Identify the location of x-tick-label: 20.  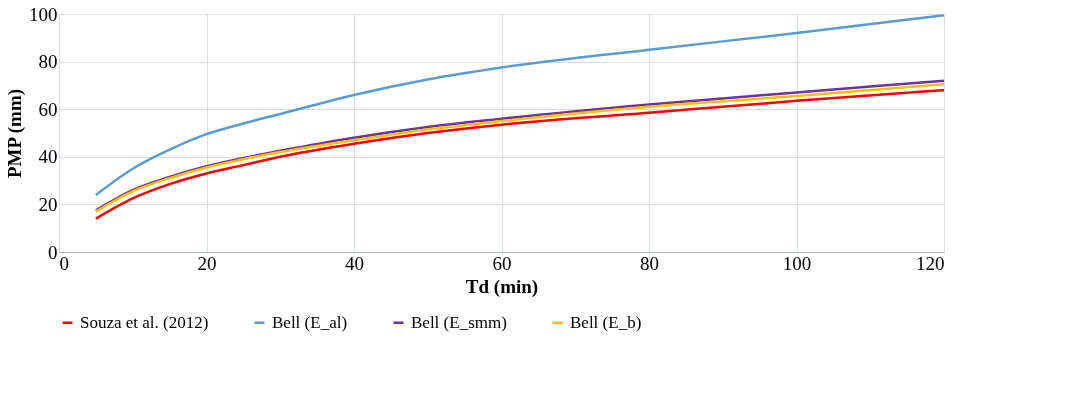
(207, 263).